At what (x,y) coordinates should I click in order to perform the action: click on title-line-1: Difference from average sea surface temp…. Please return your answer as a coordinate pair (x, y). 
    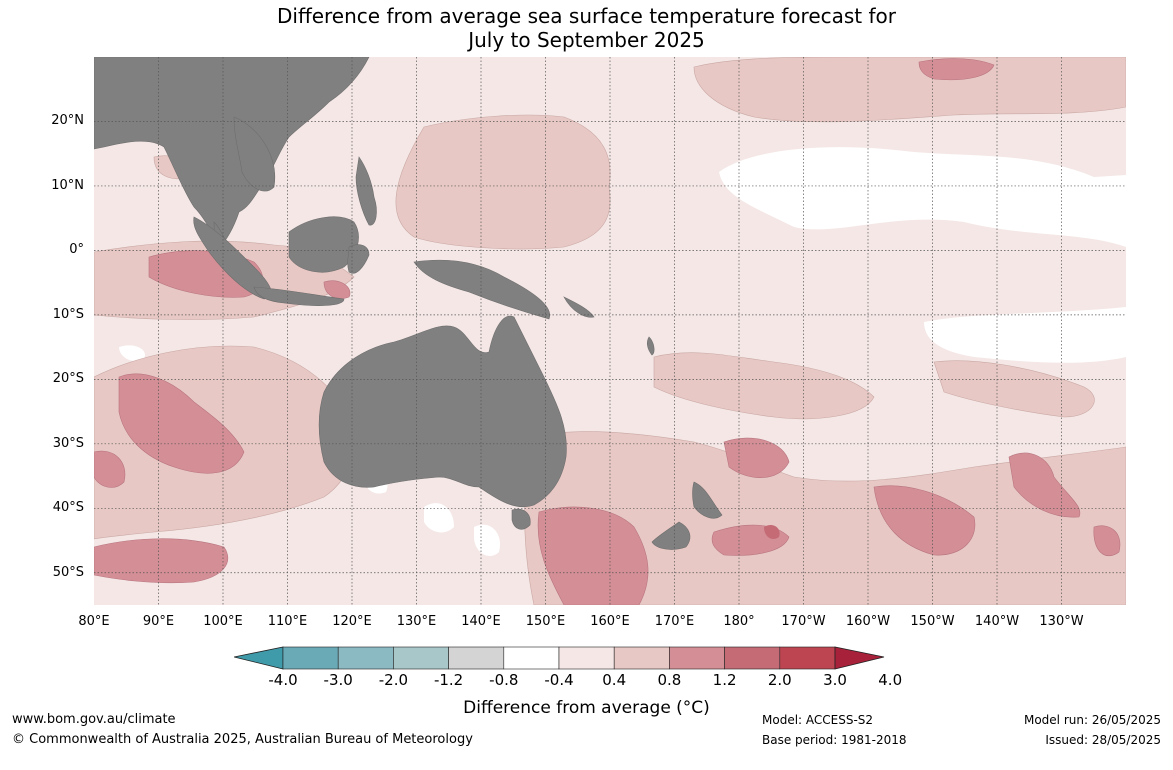
    Looking at the image, I should click on (586, 16).